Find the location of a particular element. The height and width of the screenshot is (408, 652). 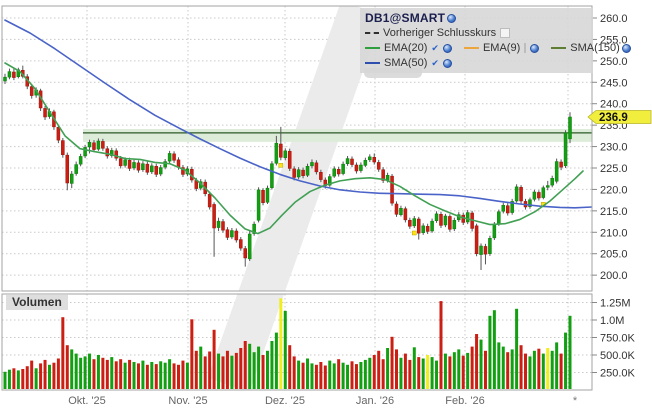

svg-text: Feb. '26 is located at coordinates (464, 401).